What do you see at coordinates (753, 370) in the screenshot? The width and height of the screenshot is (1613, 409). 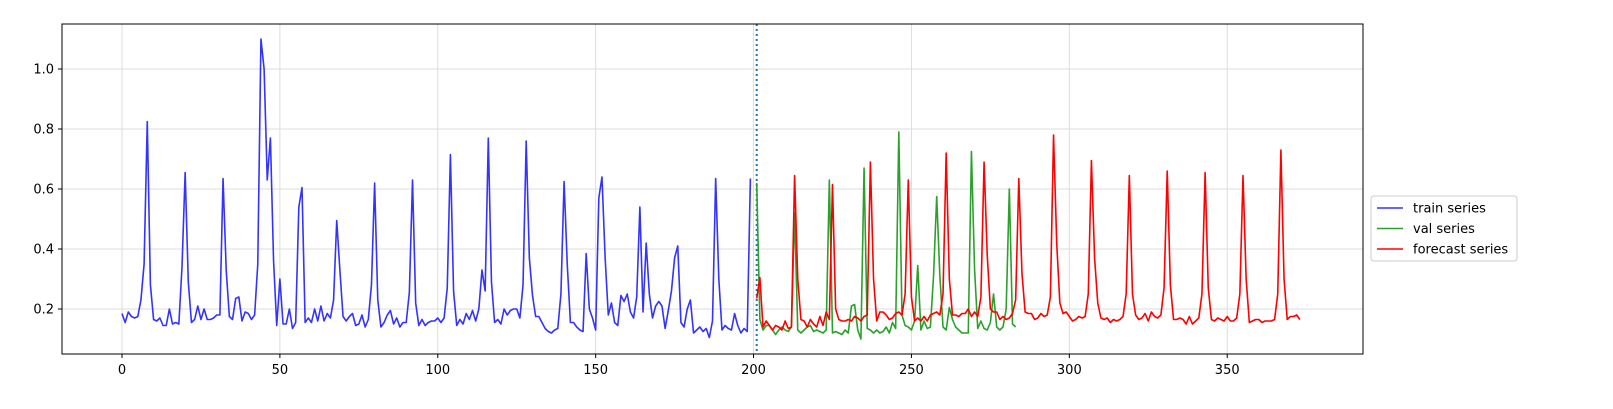 I see `x-tick-label: 200` at bounding box center [753, 370].